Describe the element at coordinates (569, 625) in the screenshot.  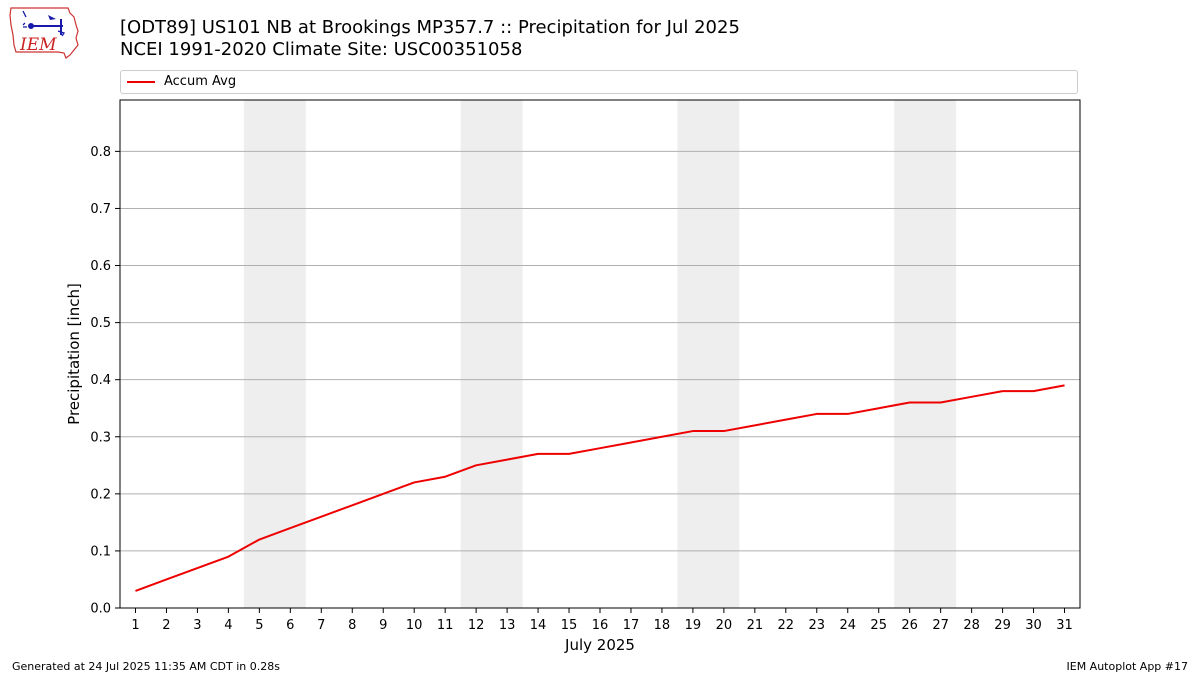
I see `x-tick-label: 15` at that location.